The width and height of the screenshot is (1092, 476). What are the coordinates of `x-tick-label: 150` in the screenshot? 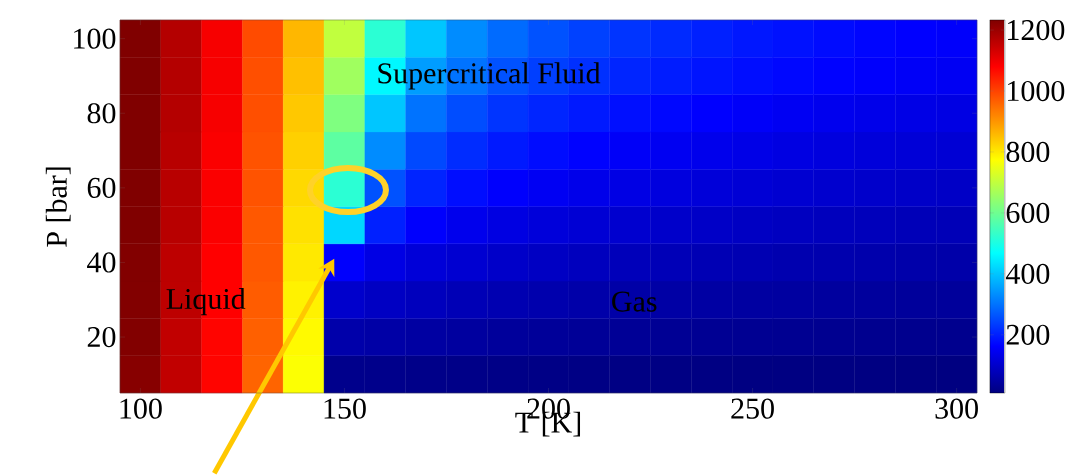 It's located at (345, 408).